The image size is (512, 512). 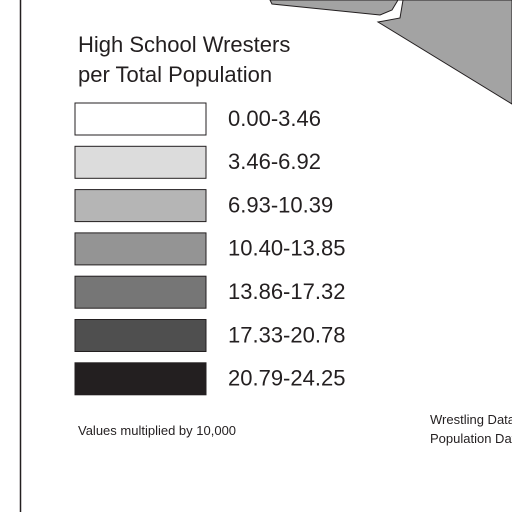 What do you see at coordinates (274, 161) in the screenshot?
I see `legend-label: 3.46-6.92` at bounding box center [274, 161].